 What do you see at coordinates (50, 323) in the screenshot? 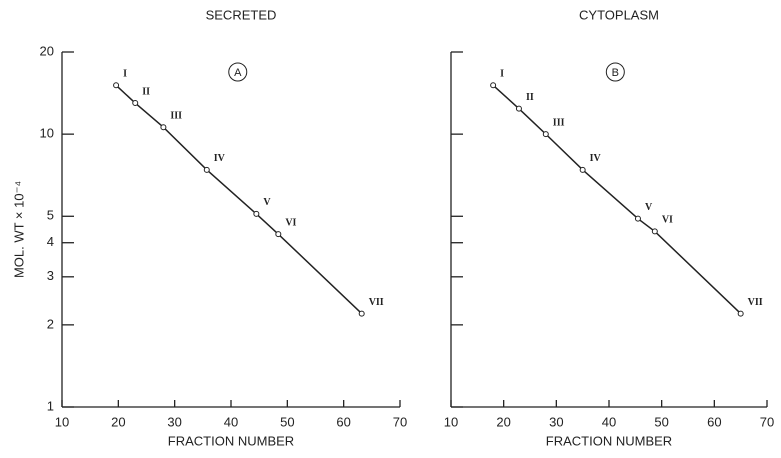
I see `y-tick-label: 2` at bounding box center [50, 323].